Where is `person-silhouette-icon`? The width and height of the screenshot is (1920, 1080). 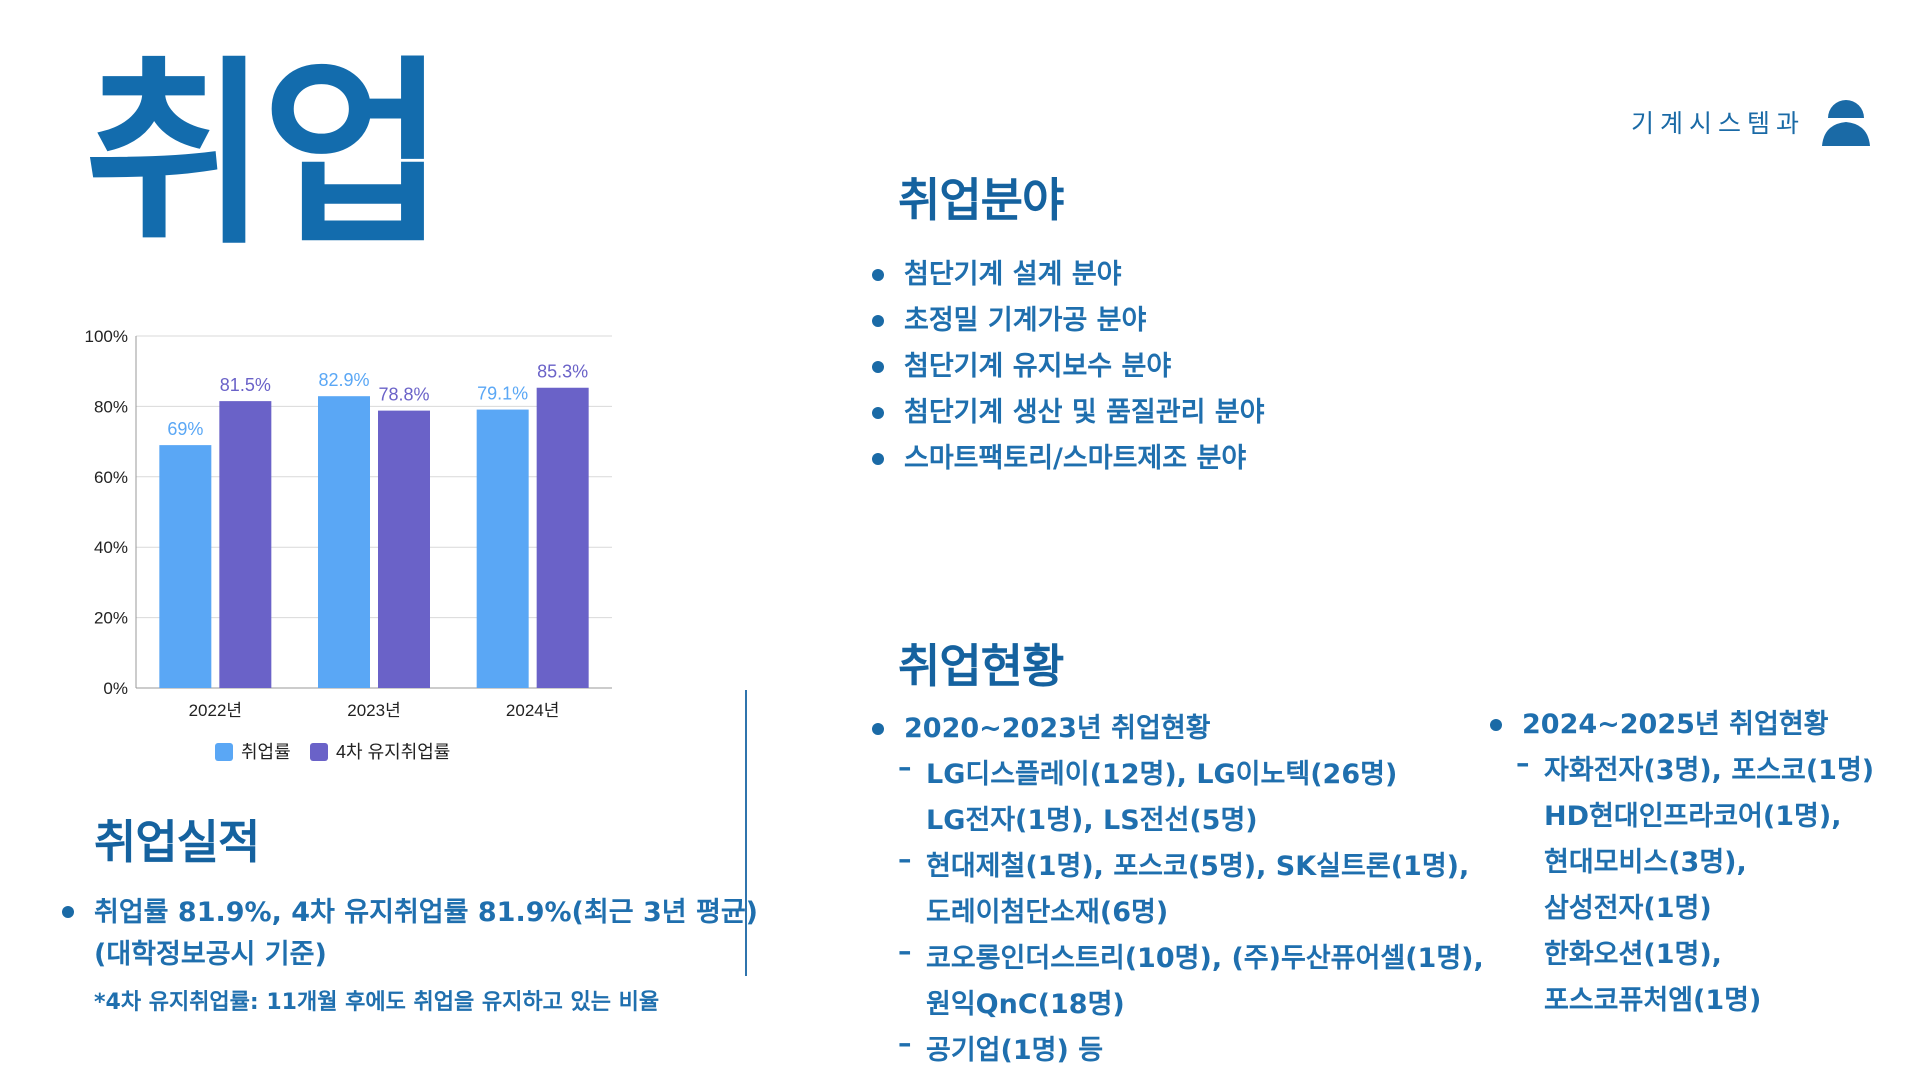
person-silhouette-icon is located at coordinates (1846, 123).